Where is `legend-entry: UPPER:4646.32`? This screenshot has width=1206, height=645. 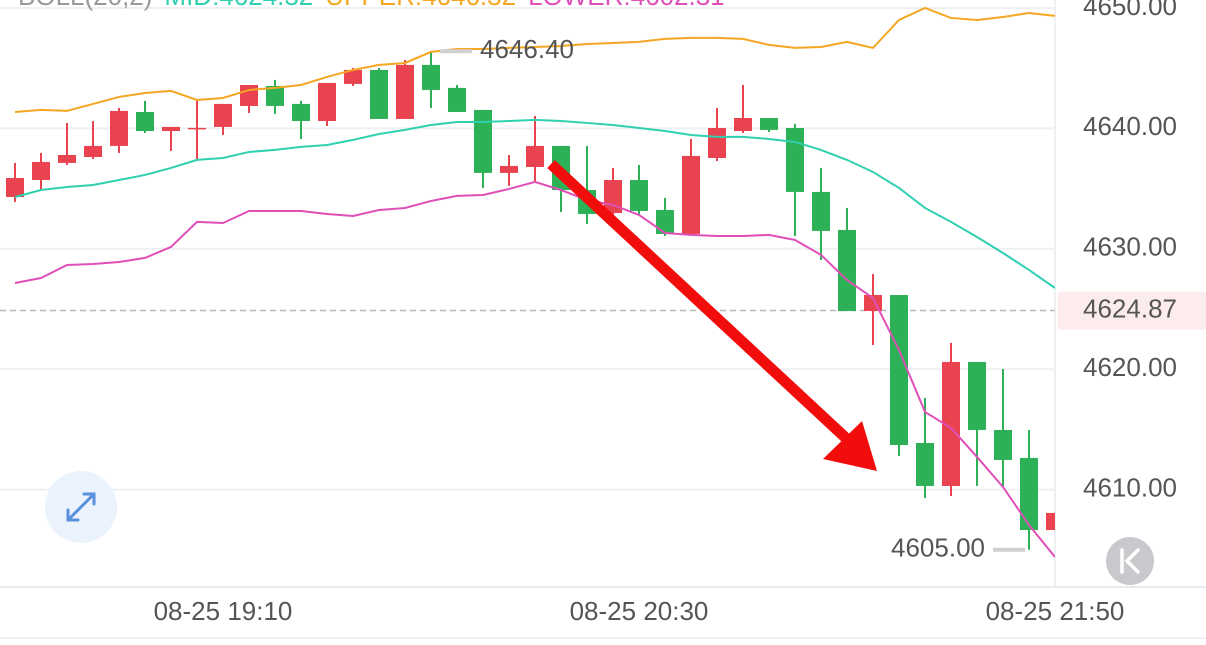 legend-entry: UPPER:4646.32 is located at coordinates (420, 5).